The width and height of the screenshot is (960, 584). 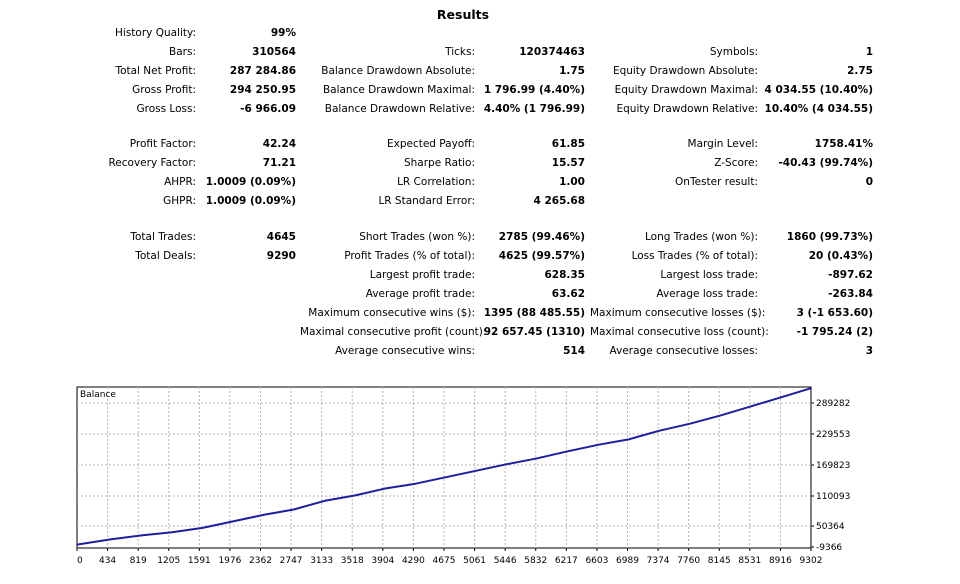 What do you see at coordinates (658, 561) in the screenshot?
I see `x-tick-label: 7374` at bounding box center [658, 561].